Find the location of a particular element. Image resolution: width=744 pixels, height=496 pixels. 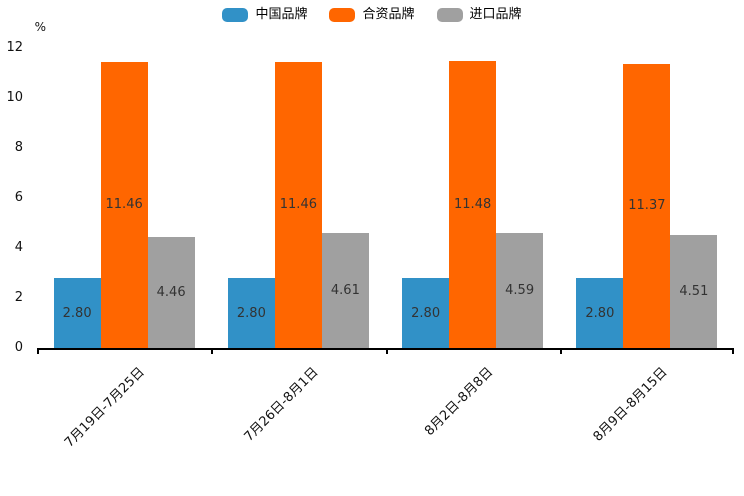

bar-value-label: 11.37 is located at coordinates (647, 206).